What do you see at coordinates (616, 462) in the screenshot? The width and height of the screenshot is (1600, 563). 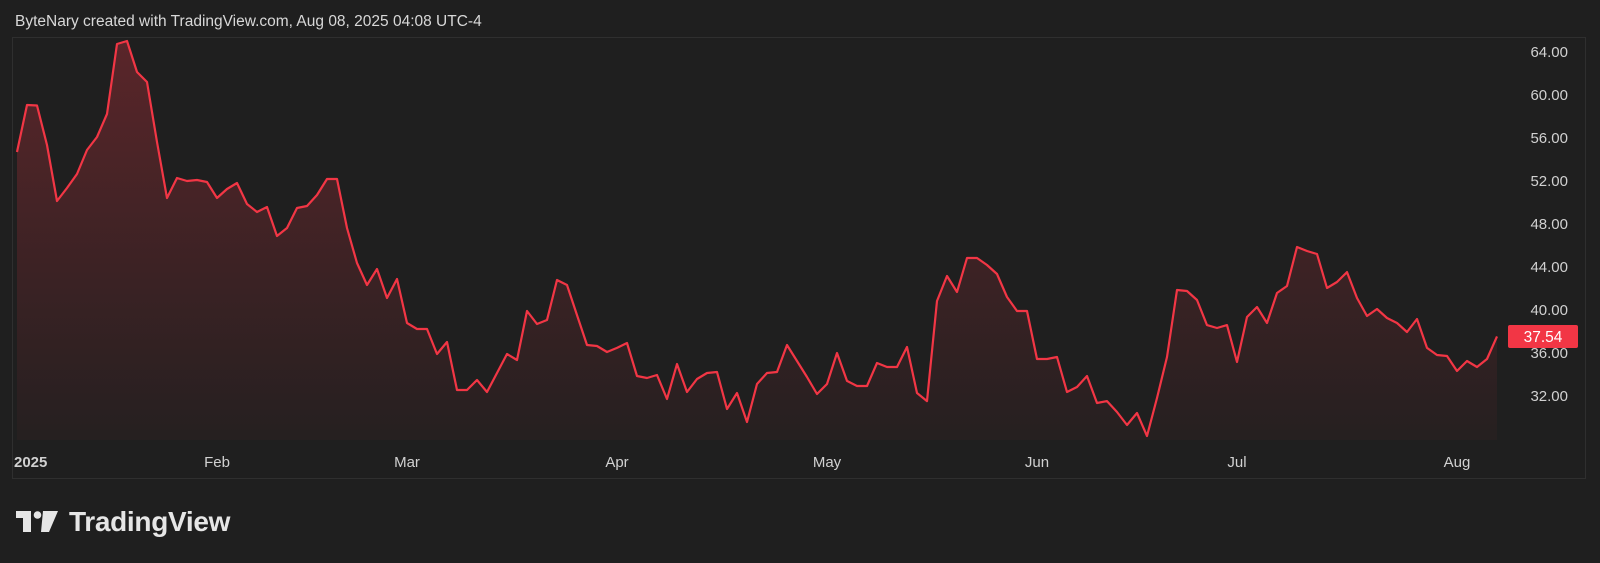 I see `x-tick-label: Apr` at bounding box center [616, 462].